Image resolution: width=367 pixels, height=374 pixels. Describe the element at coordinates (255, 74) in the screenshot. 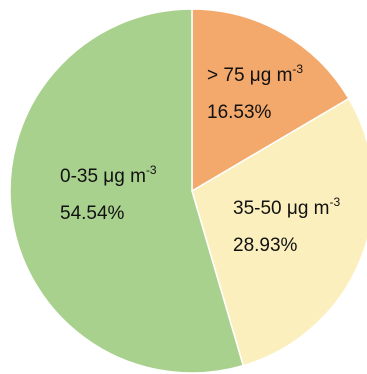

I see `slice-label-gt75: > 75 μg m-3` at that location.